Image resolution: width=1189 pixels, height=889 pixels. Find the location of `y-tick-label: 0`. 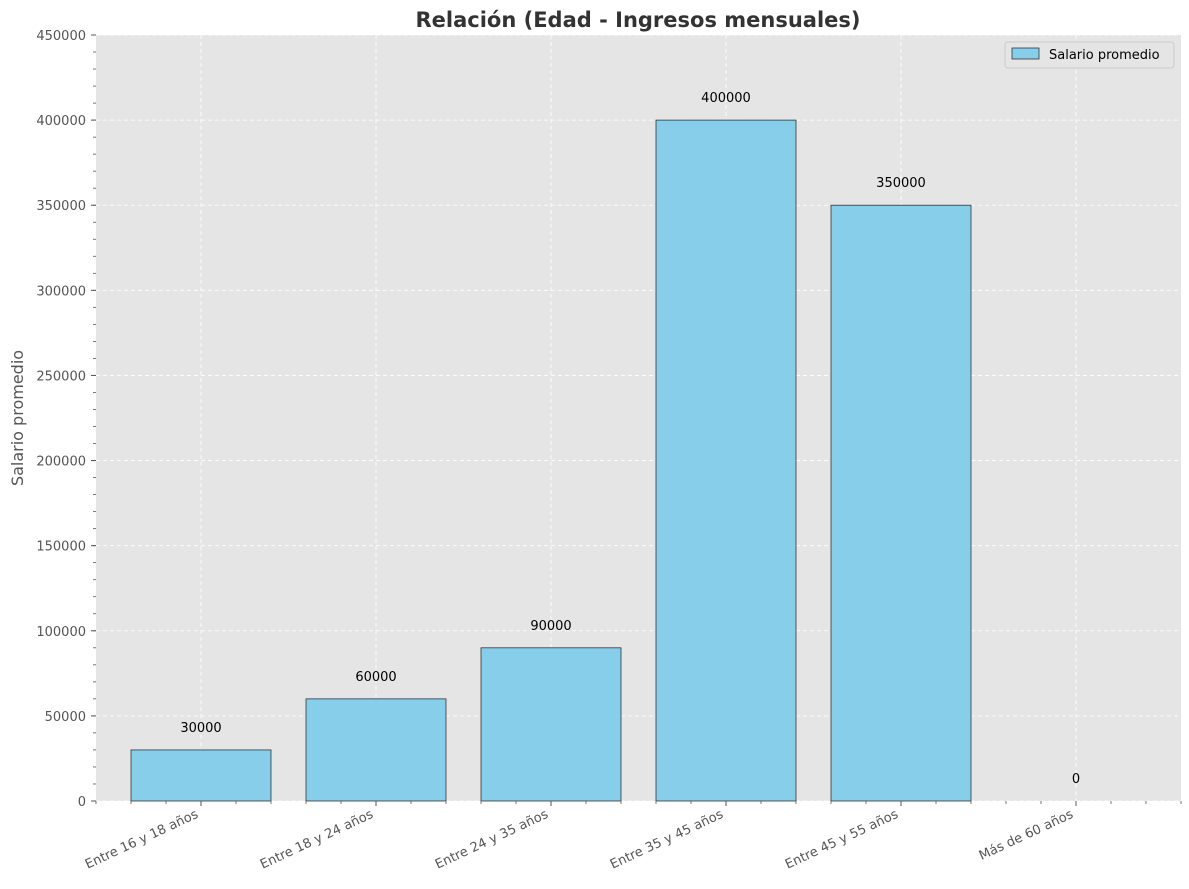

y-tick-label: 0 is located at coordinates (82, 802).